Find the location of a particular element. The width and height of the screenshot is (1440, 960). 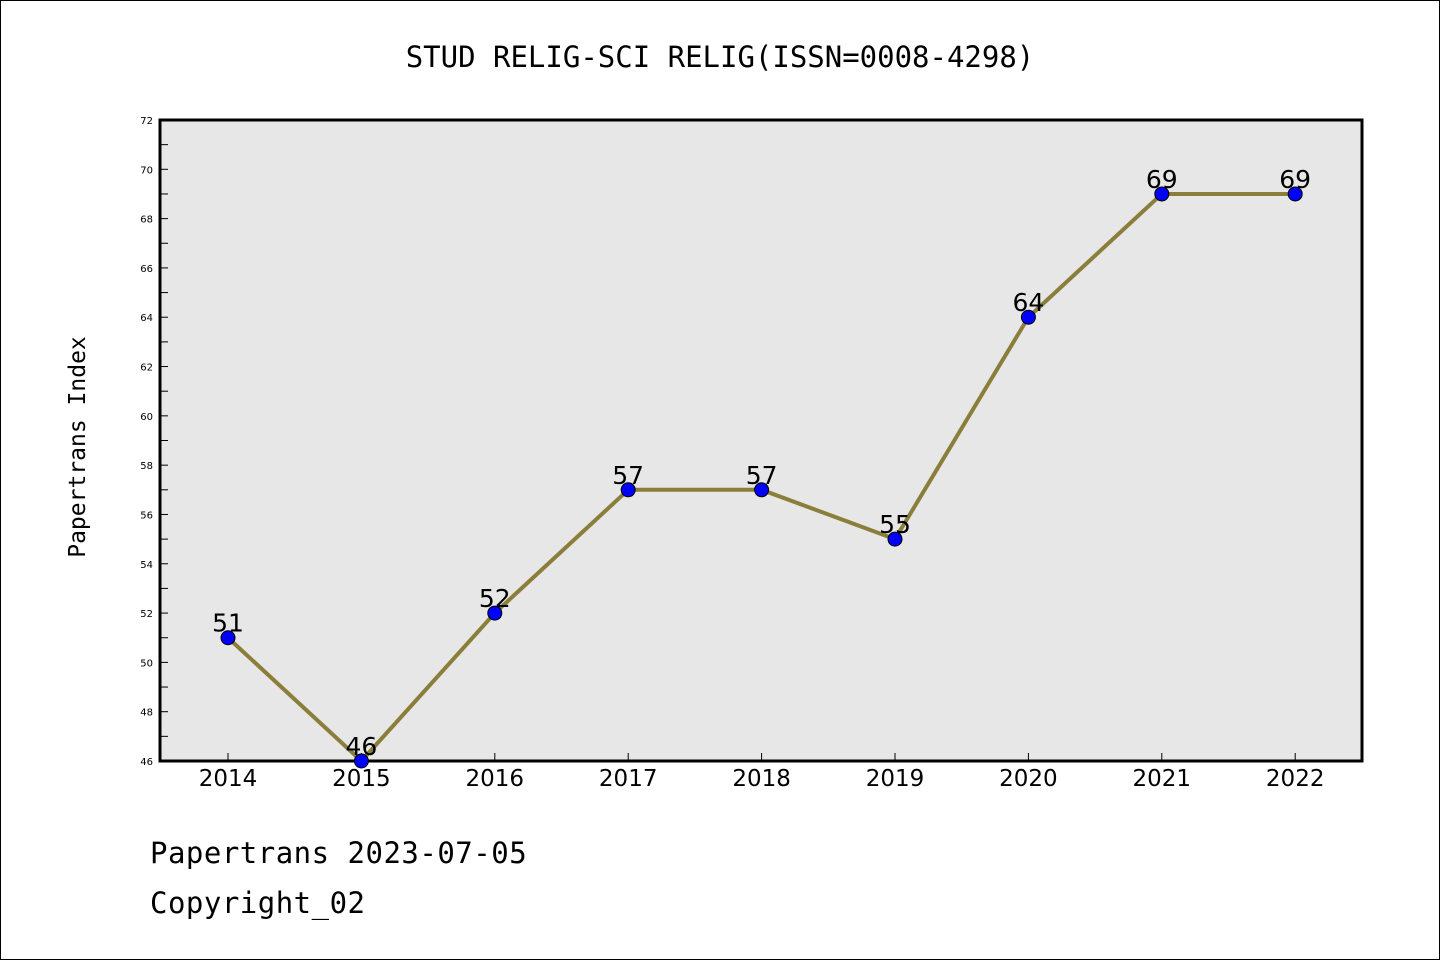

y-tick-label: 66 is located at coordinates (146, 269).